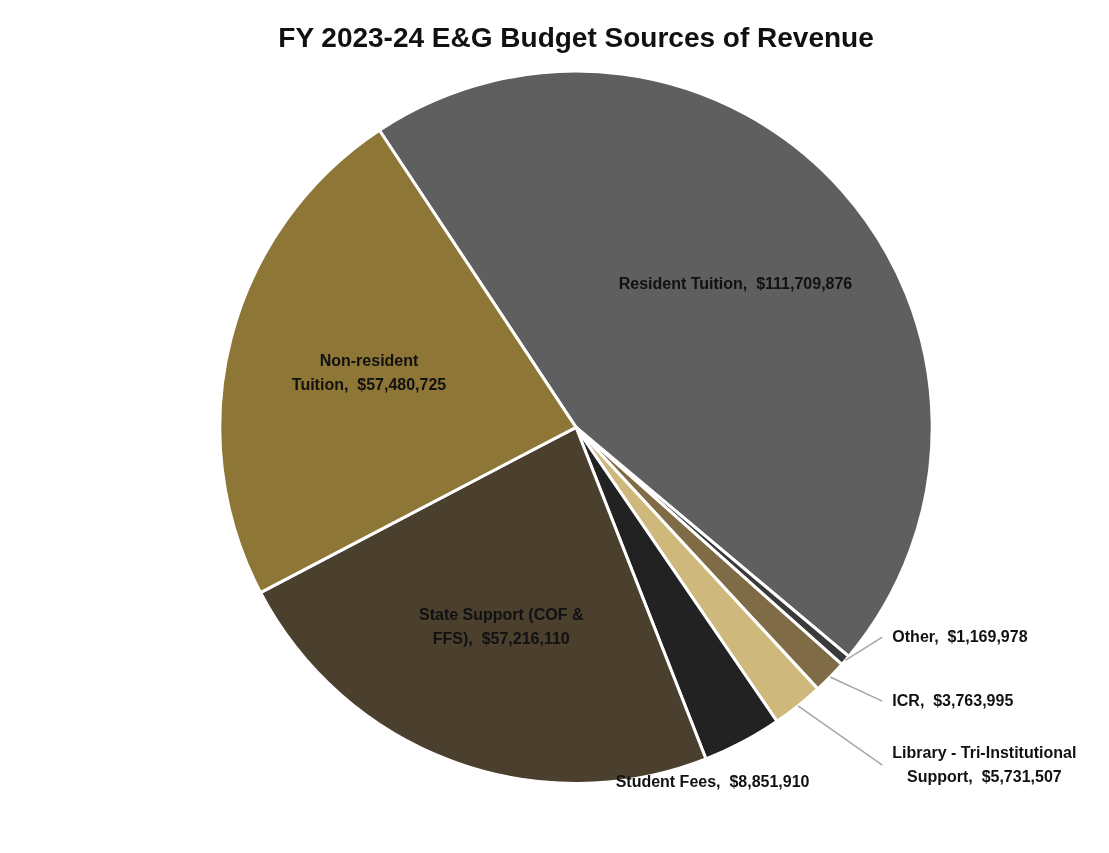  Describe the element at coordinates (501, 626) in the screenshot. I see `slice-label: State Support (COF & FFS), $57,216,110` at that location.